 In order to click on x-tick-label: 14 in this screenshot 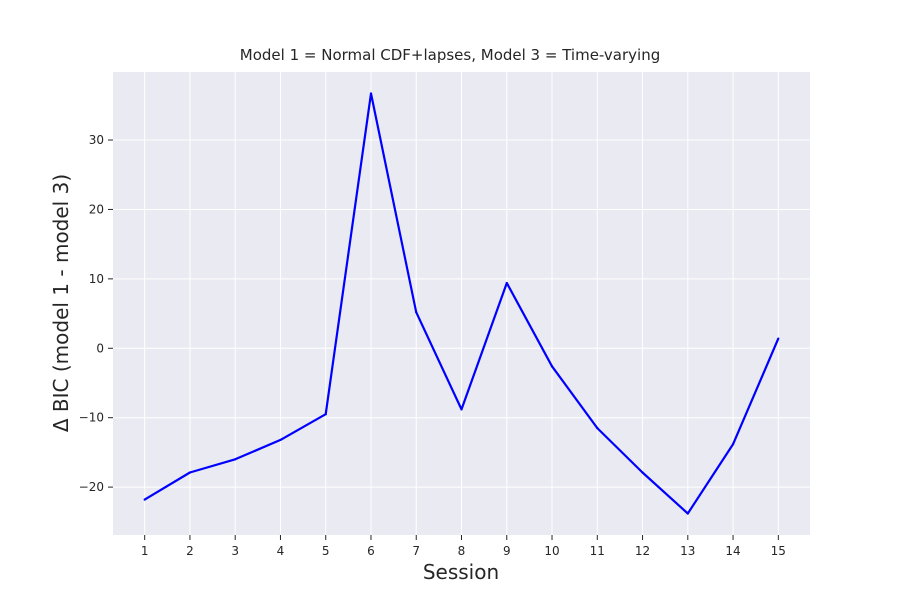, I will do `click(732, 551)`.